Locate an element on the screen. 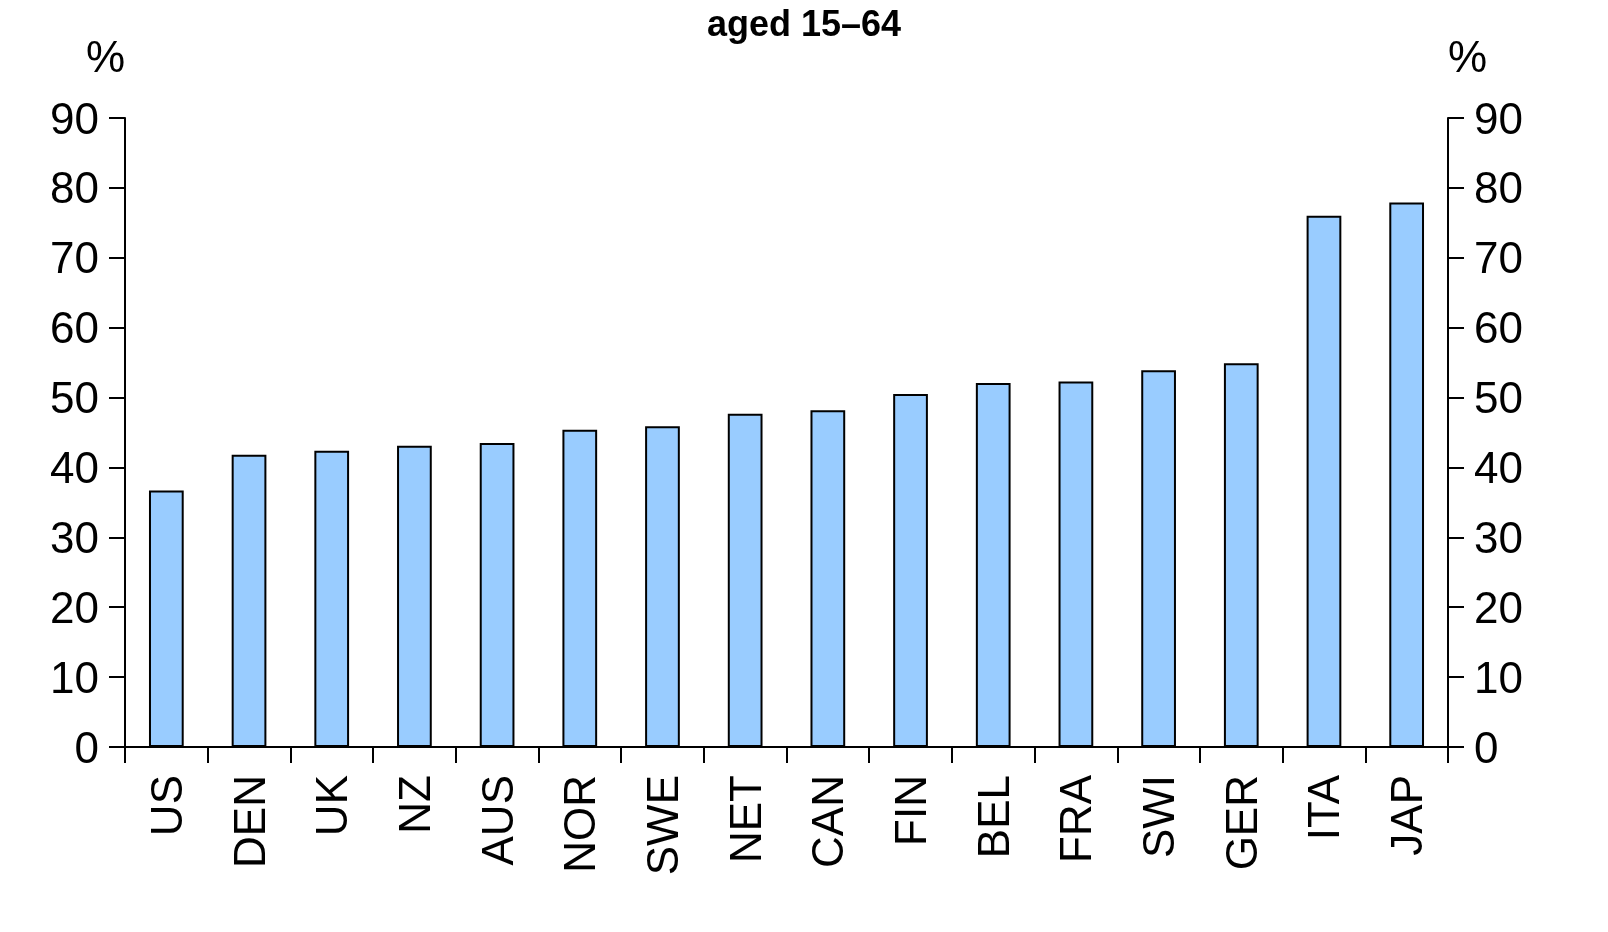 Image resolution: width=1608 pixels, height=932 pixels. x-tick-label: NOR is located at coordinates (580, 824).